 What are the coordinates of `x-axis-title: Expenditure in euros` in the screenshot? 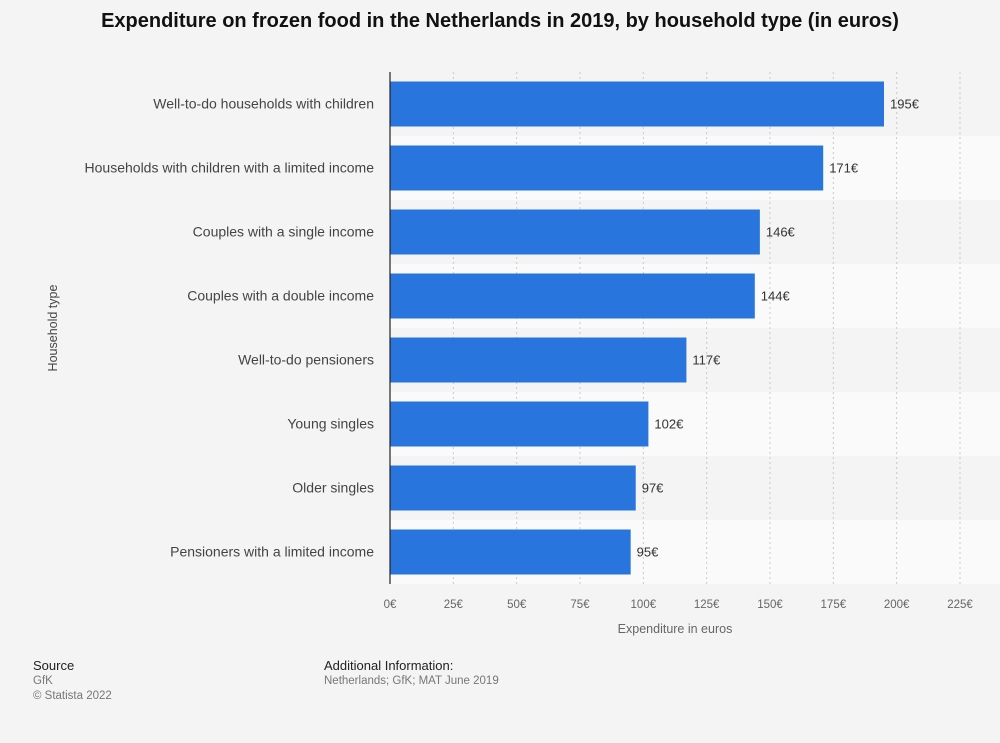 It's located at (675, 629).